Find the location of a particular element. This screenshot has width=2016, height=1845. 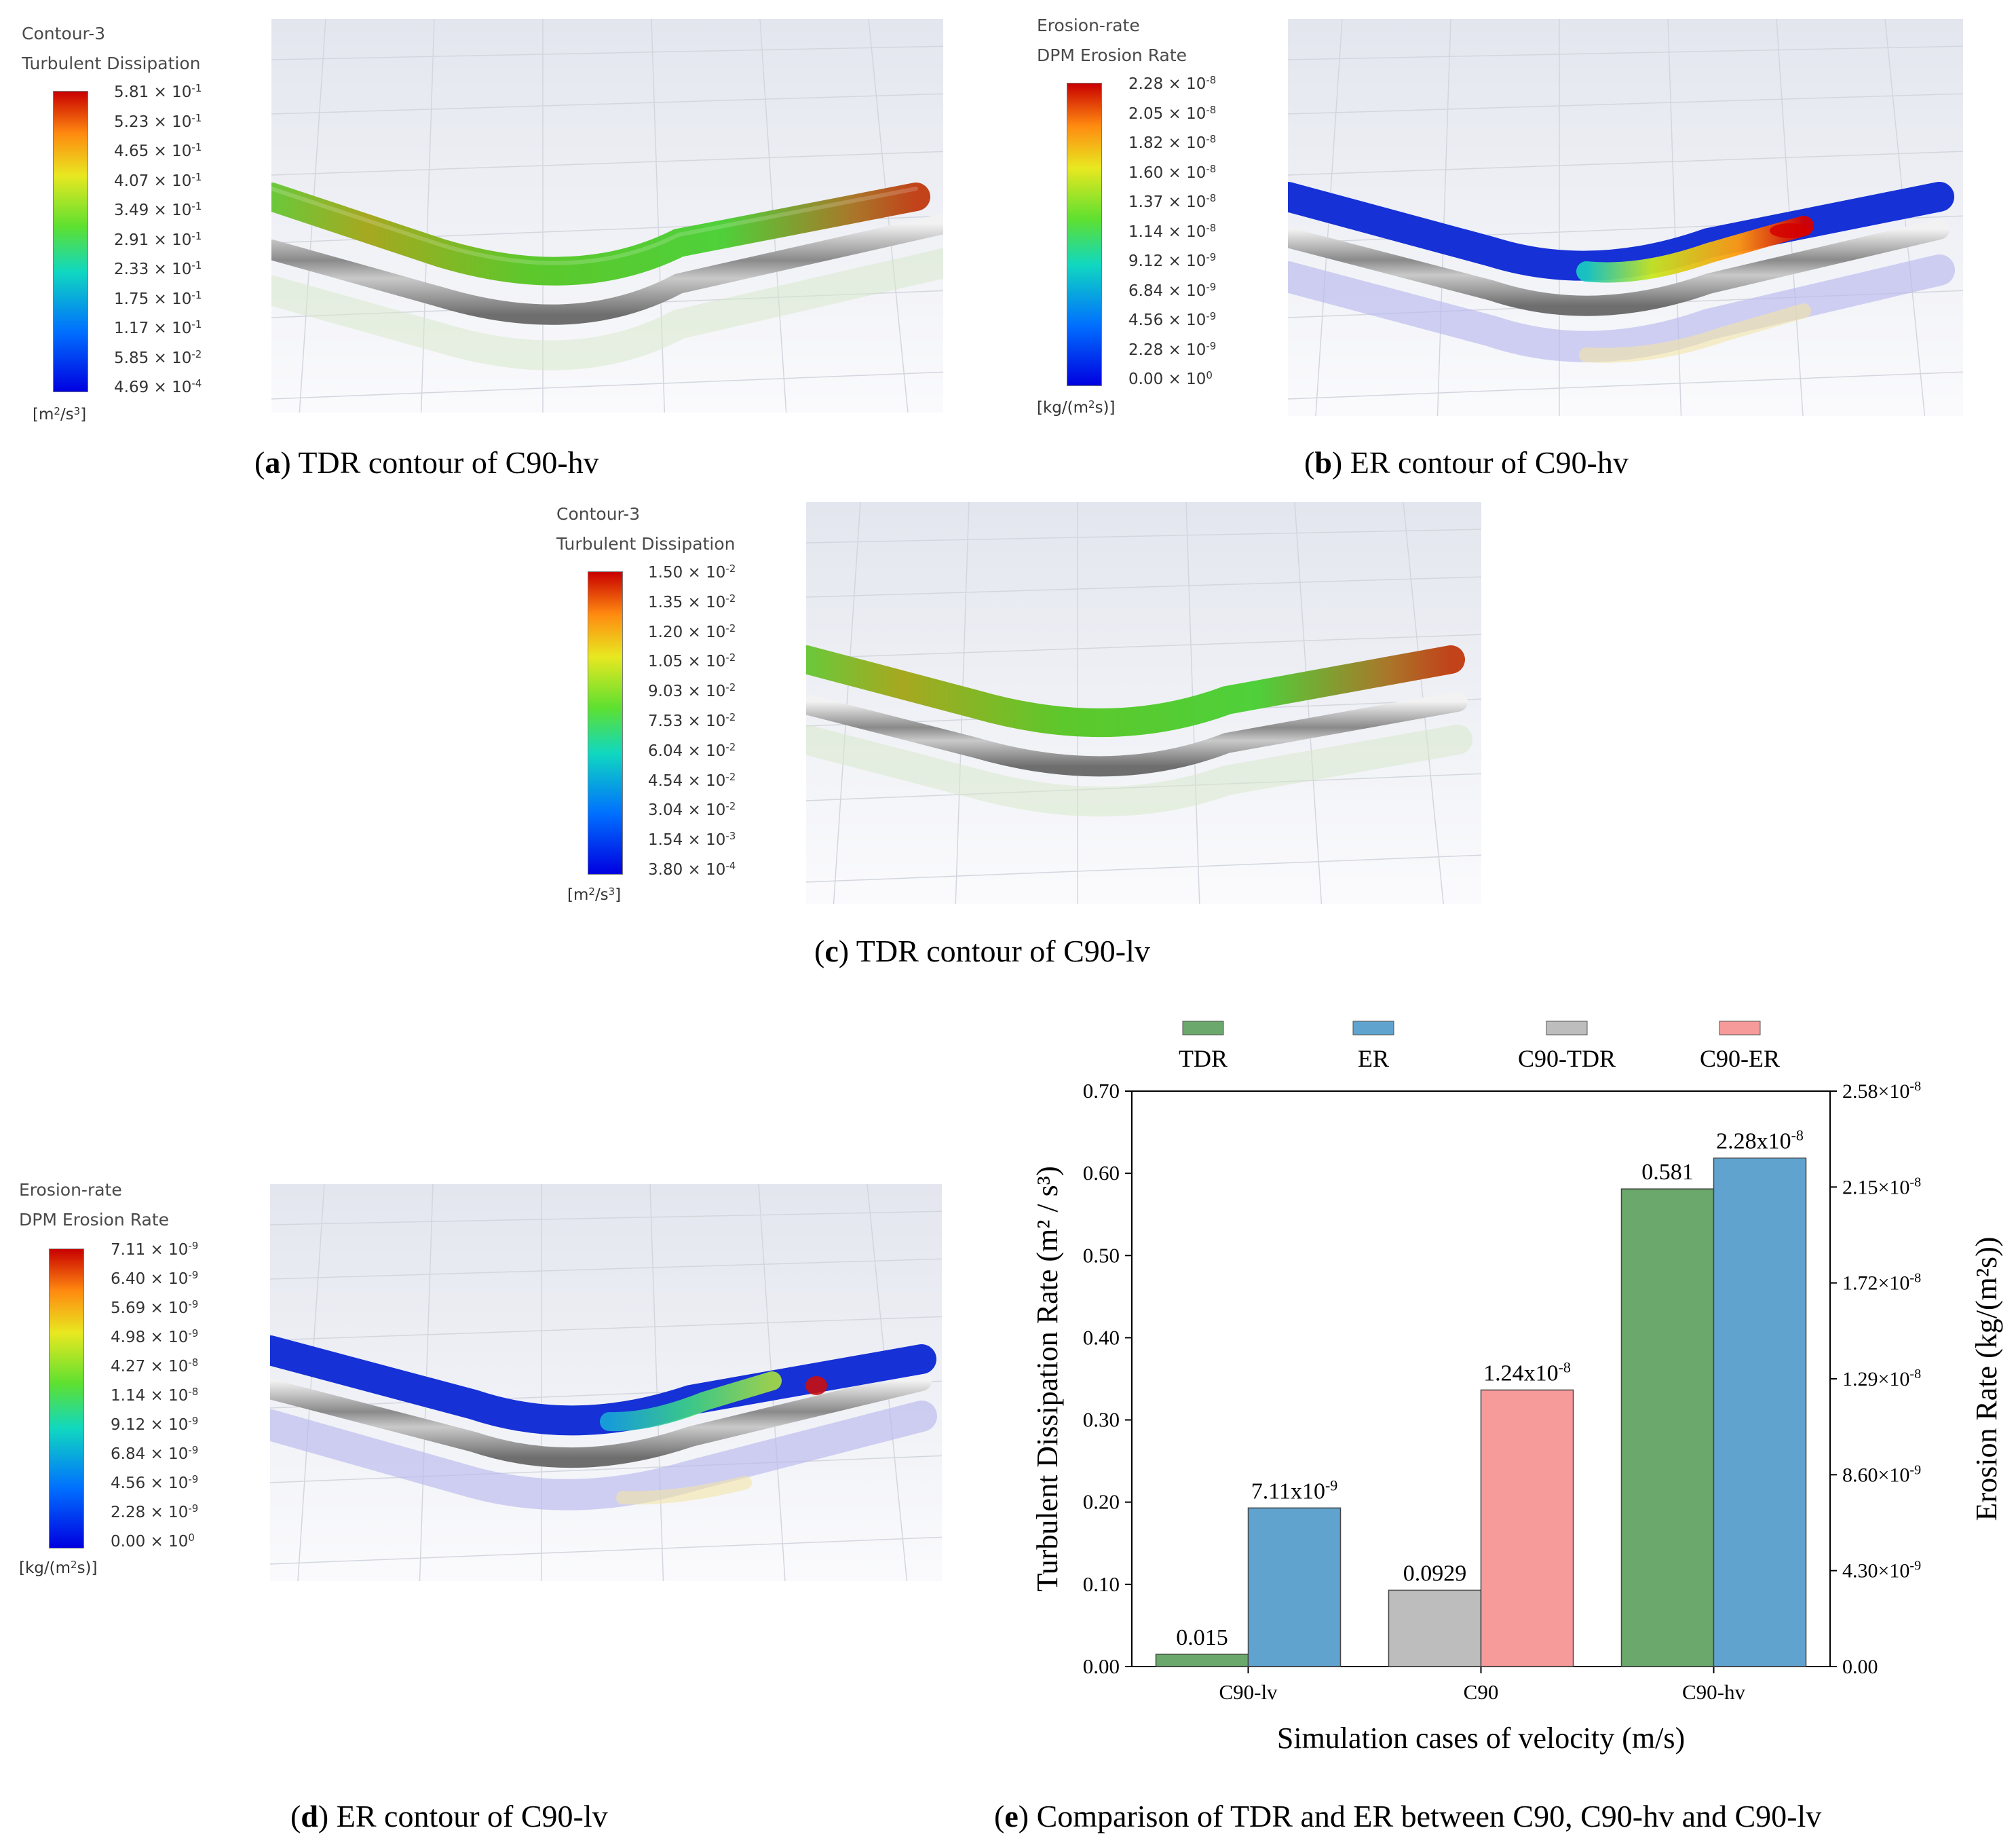

caption: (d) ER contour of C90-lv is located at coordinates (449, 1816).